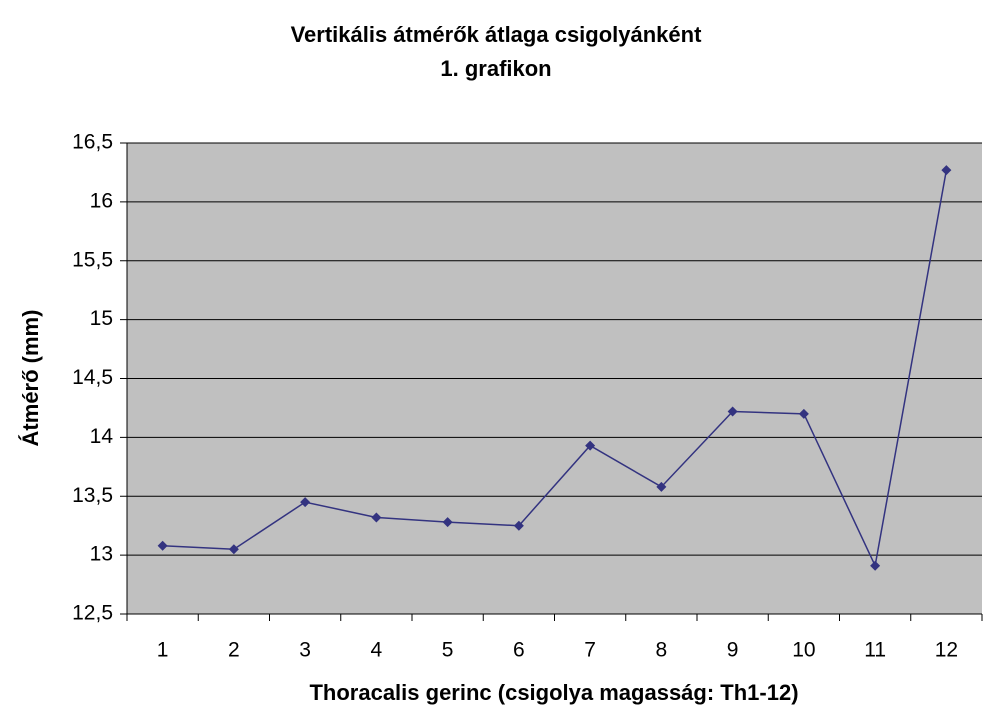  What do you see at coordinates (102, 436) in the screenshot?
I see `y-tick-label: 14` at bounding box center [102, 436].